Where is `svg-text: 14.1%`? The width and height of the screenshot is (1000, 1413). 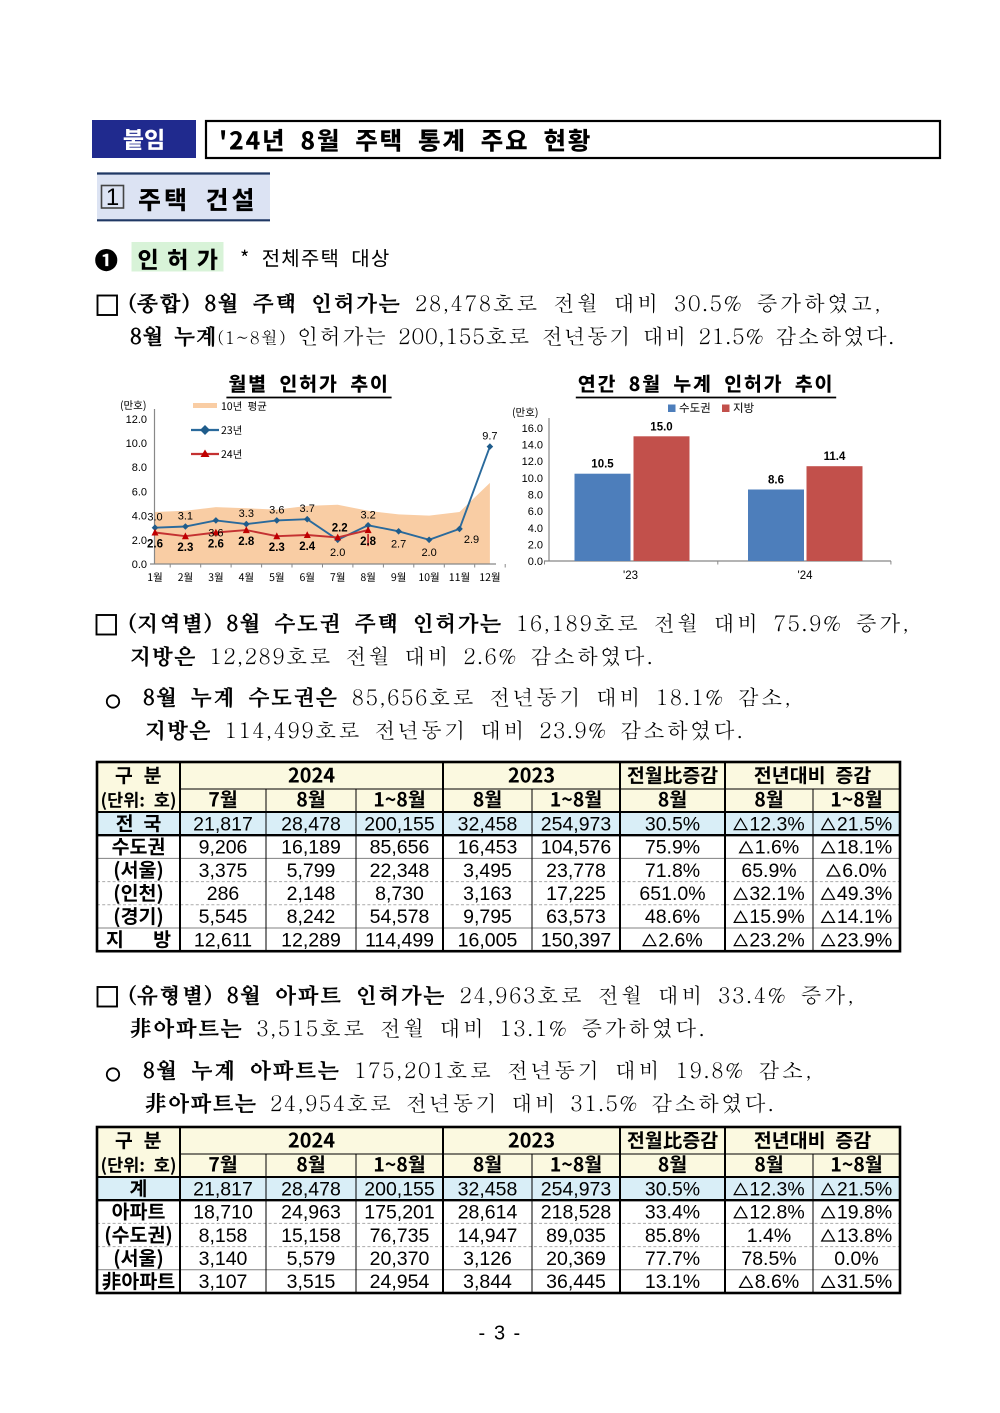
svg-text: 14.1% is located at coordinates (864, 917).